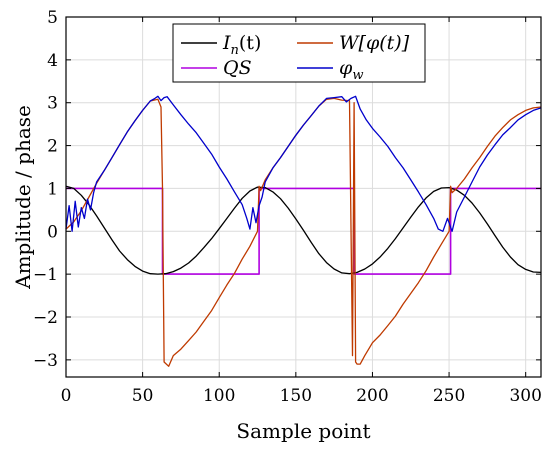 The image size is (550, 451). Describe the element at coordinates (52, 189) in the screenshot. I see `y-tick-label: 1` at that location.